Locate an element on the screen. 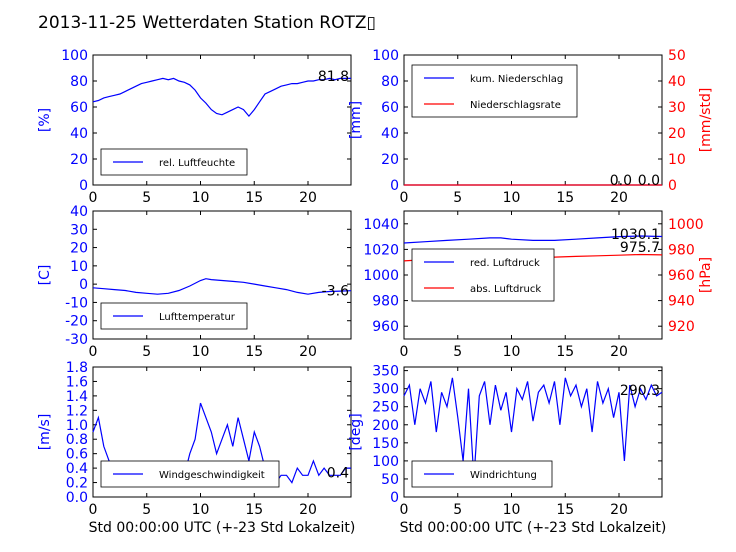  last-value-label-2: 975.7 is located at coordinates (640, 248).